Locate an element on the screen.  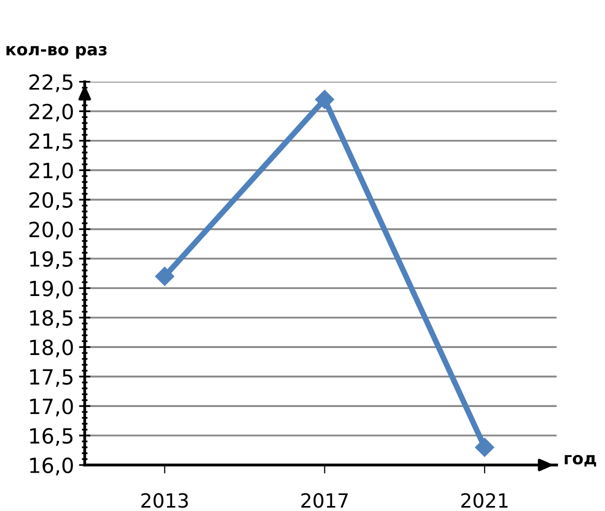
y-tick-label: 22,0 is located at coordinates (51, 113).